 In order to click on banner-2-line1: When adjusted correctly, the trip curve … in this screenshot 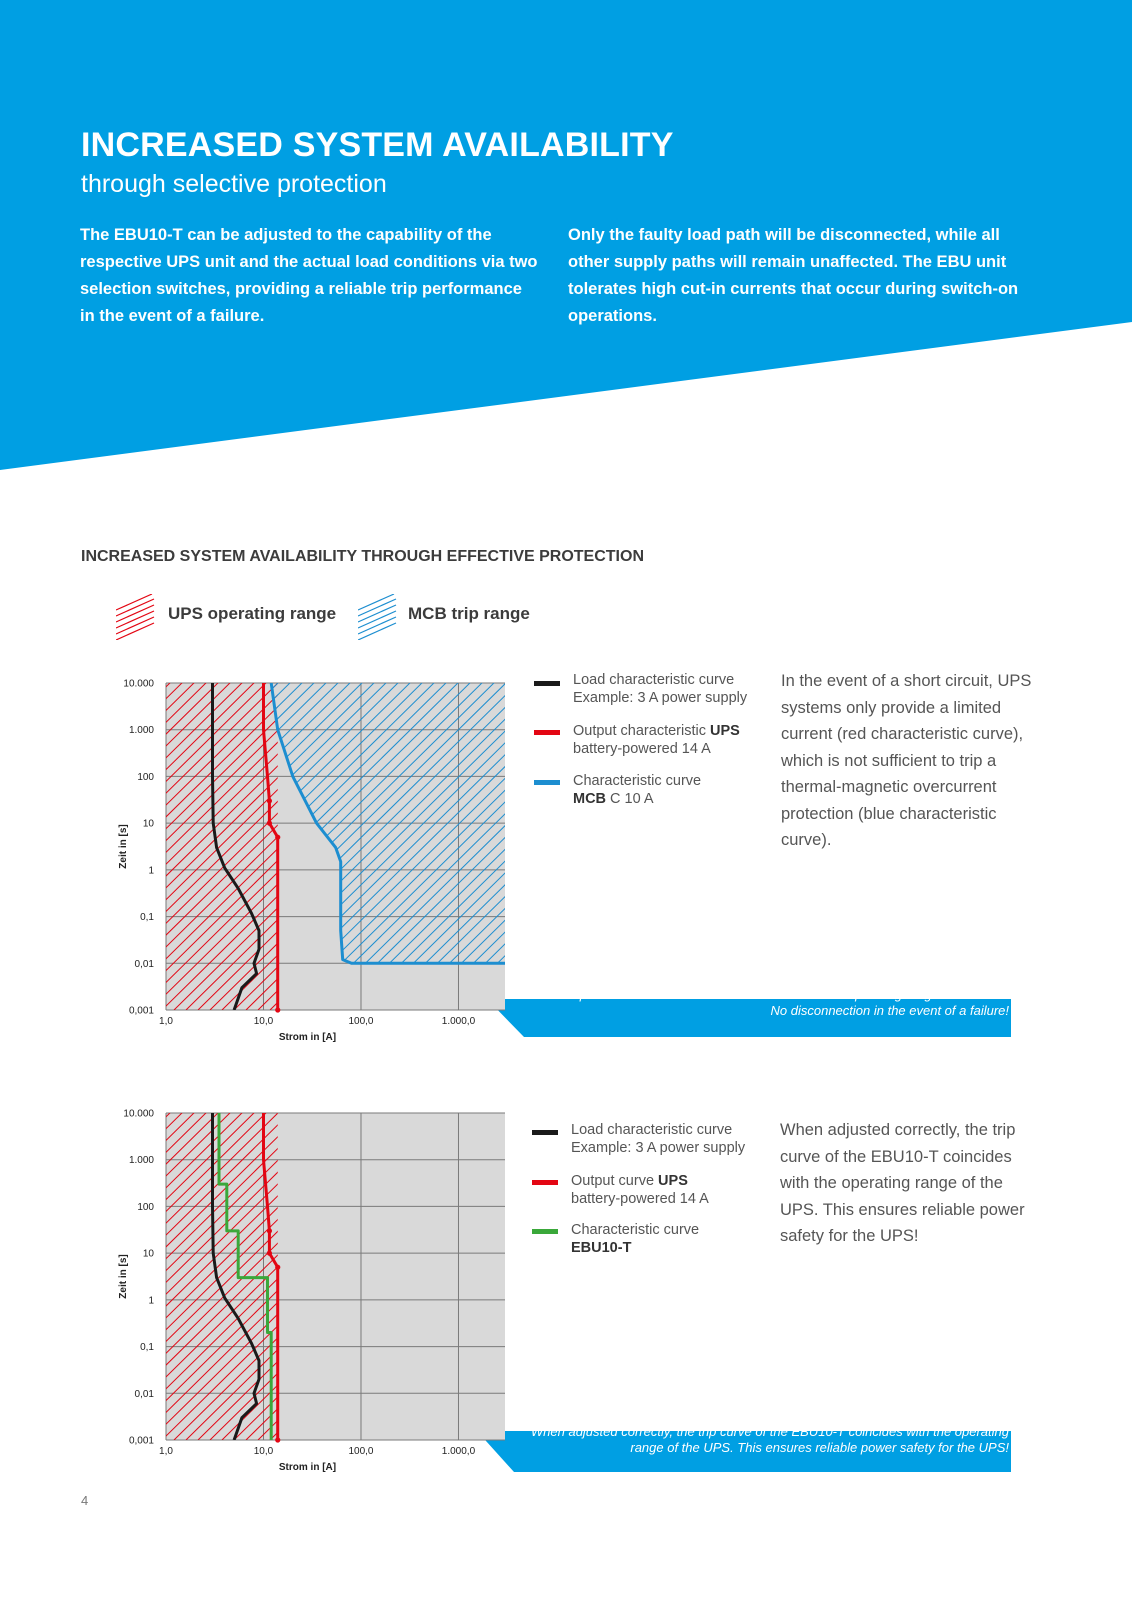, I will do `click(769, 1431)`.